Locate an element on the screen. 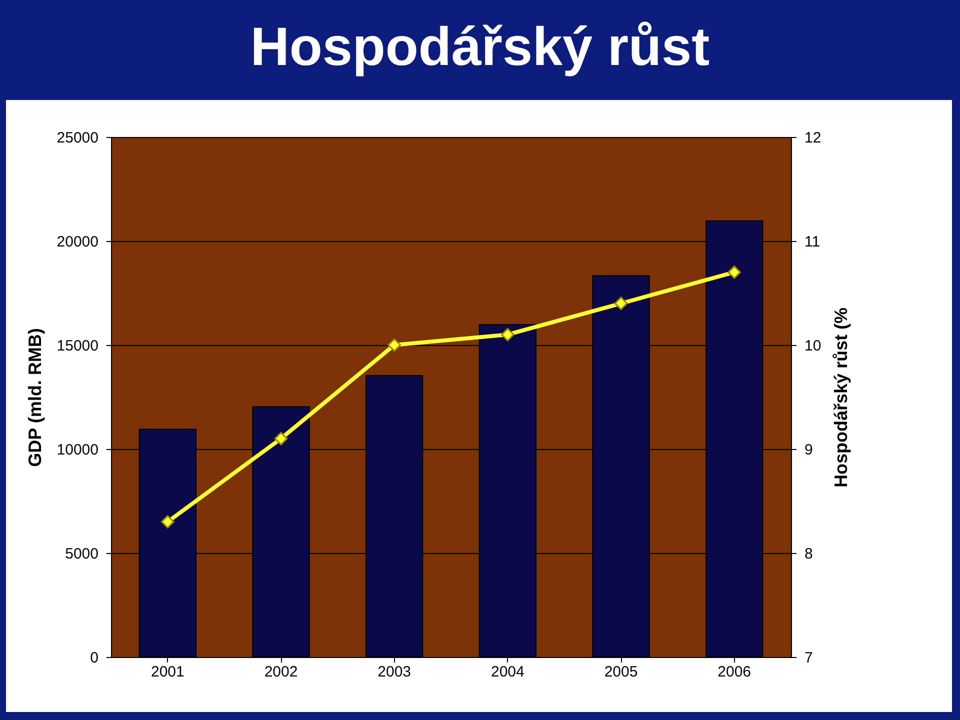  x-tick-label: 2002 is located at coordinates (281, 672).